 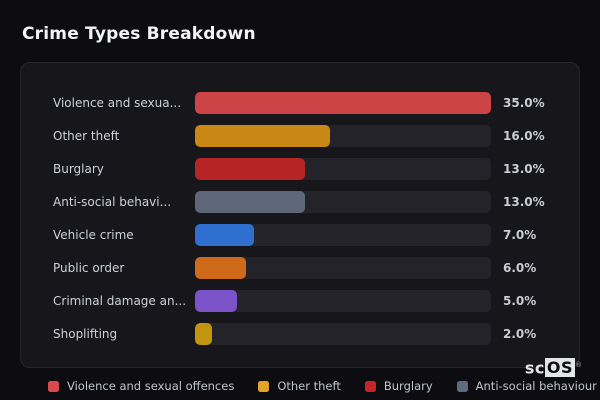 I want to click on bar-label: Burglary, so click(x=78, y=169).